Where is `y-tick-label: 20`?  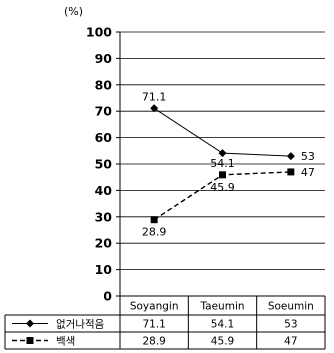
y-tick-label: 20 is located at coordinates (104, 243).